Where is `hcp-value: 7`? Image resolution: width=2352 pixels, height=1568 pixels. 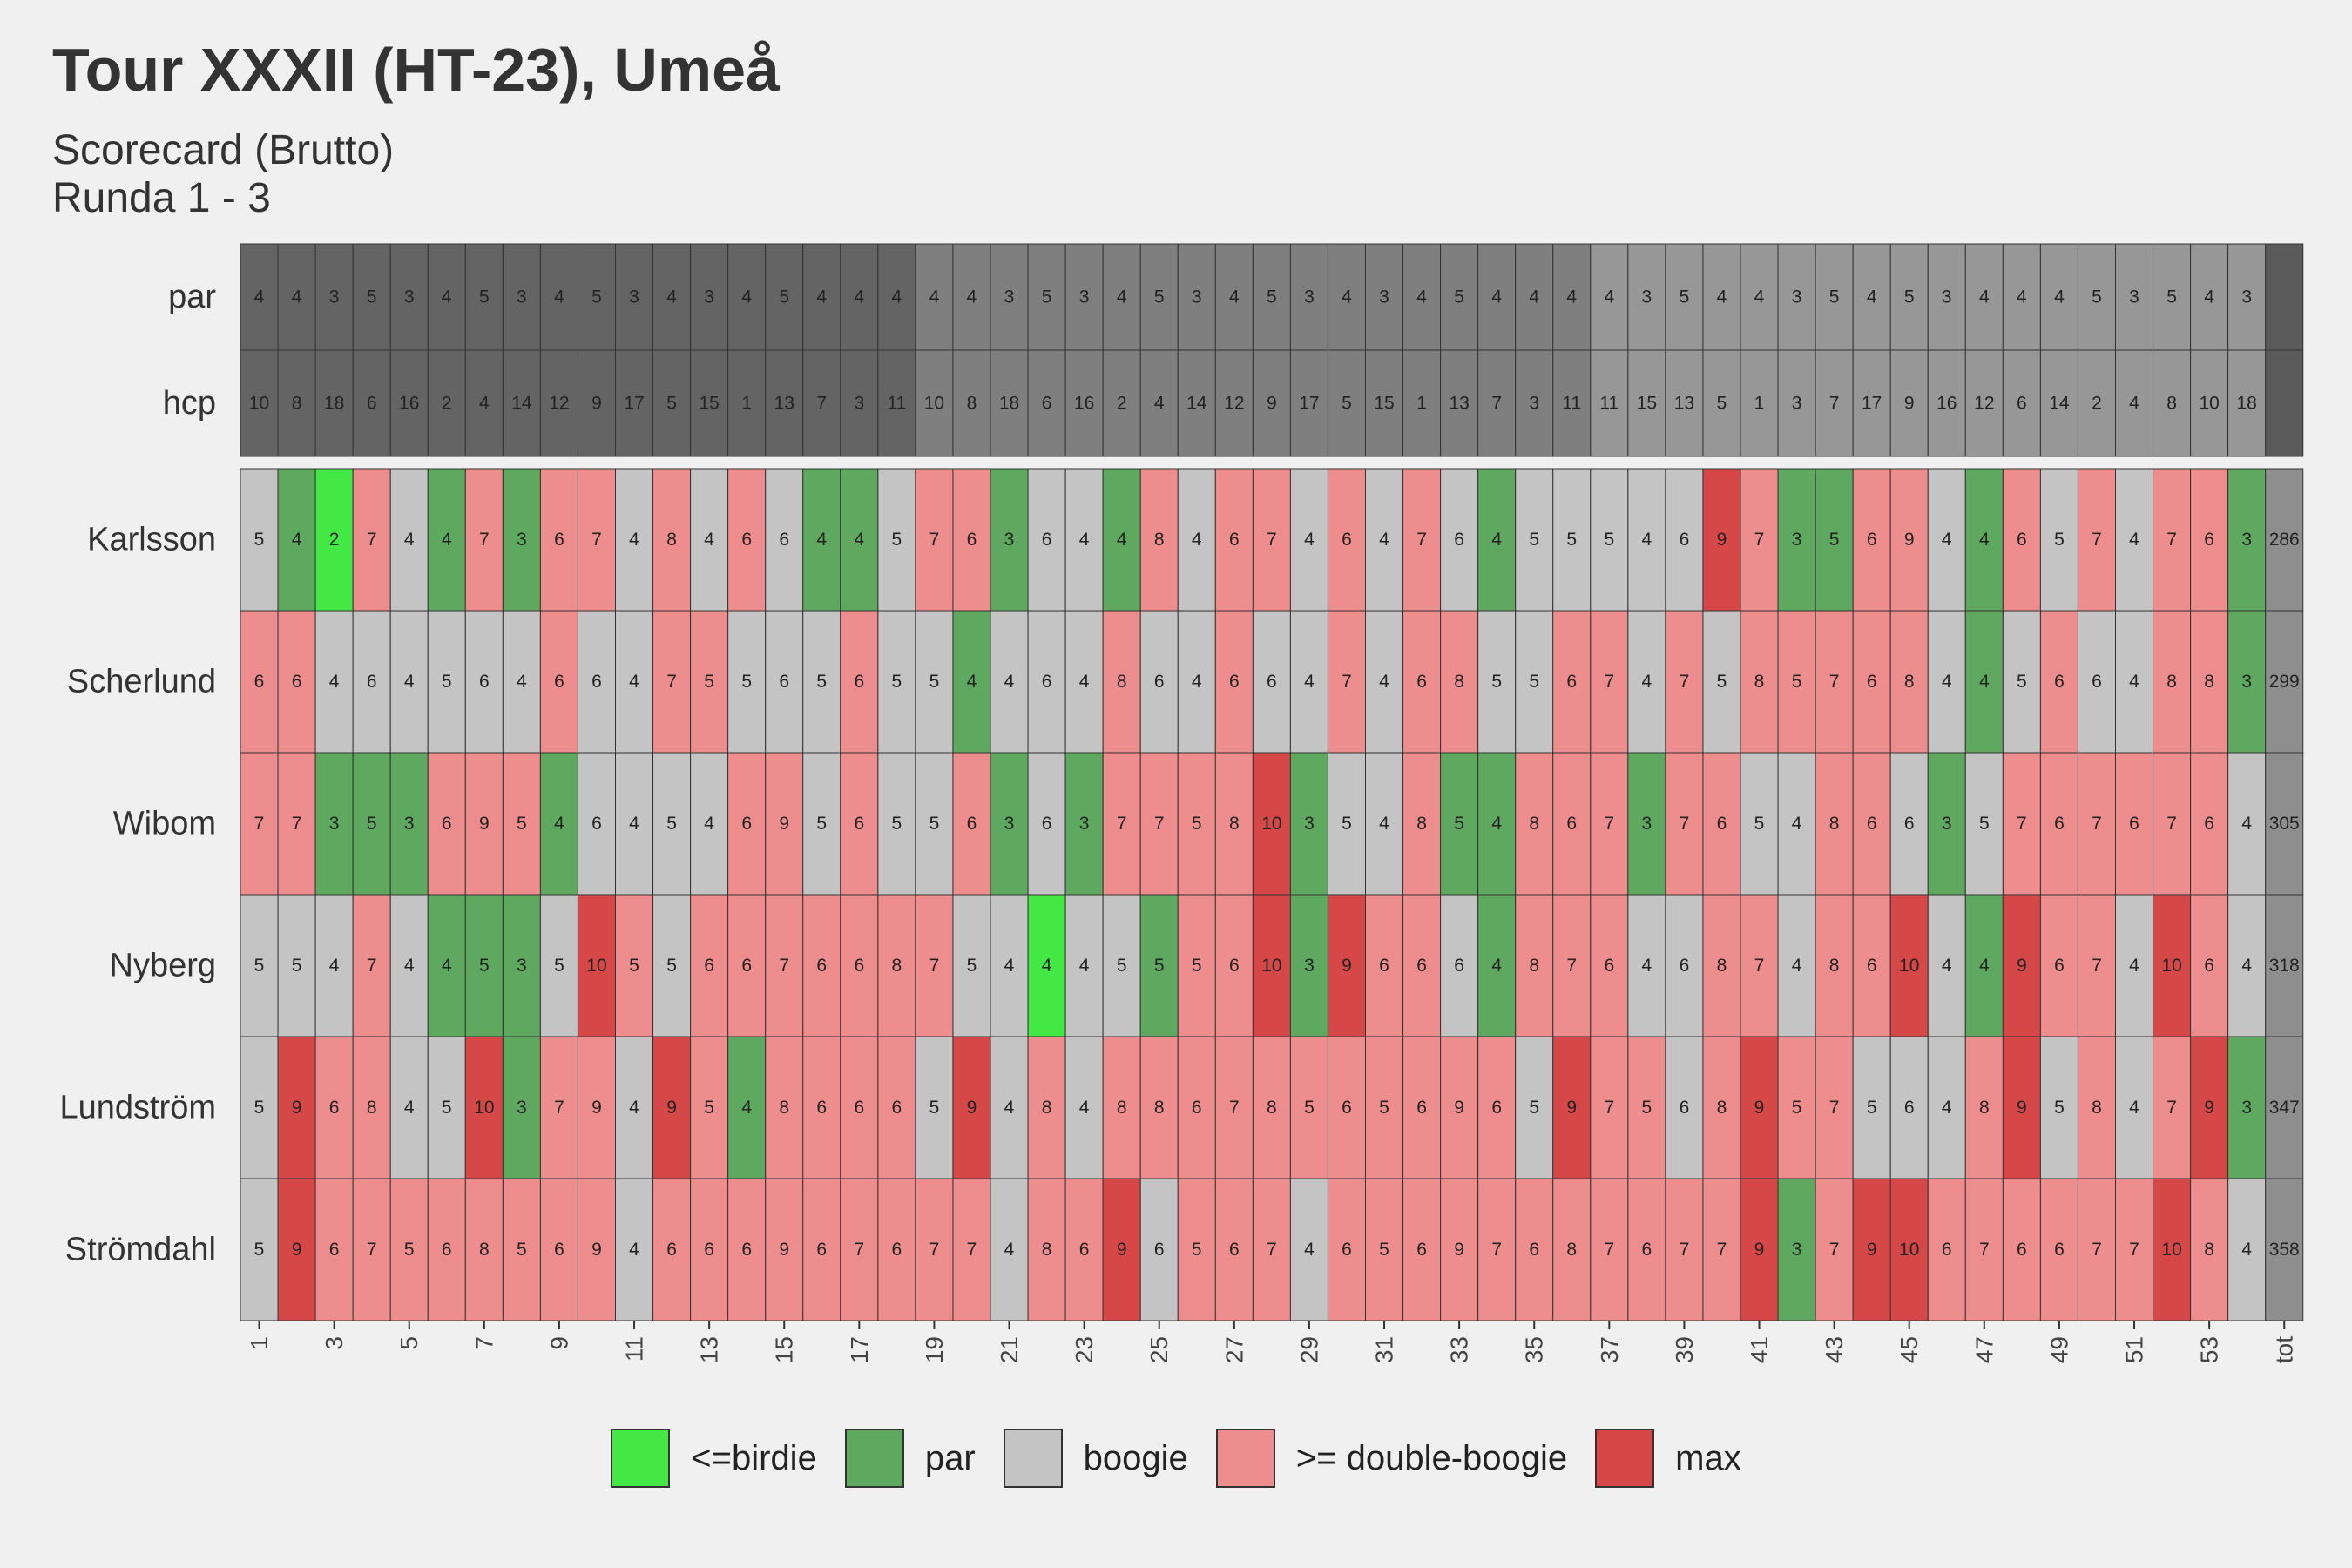
hcp-value: 7 is located at coordinates (1834, 404).